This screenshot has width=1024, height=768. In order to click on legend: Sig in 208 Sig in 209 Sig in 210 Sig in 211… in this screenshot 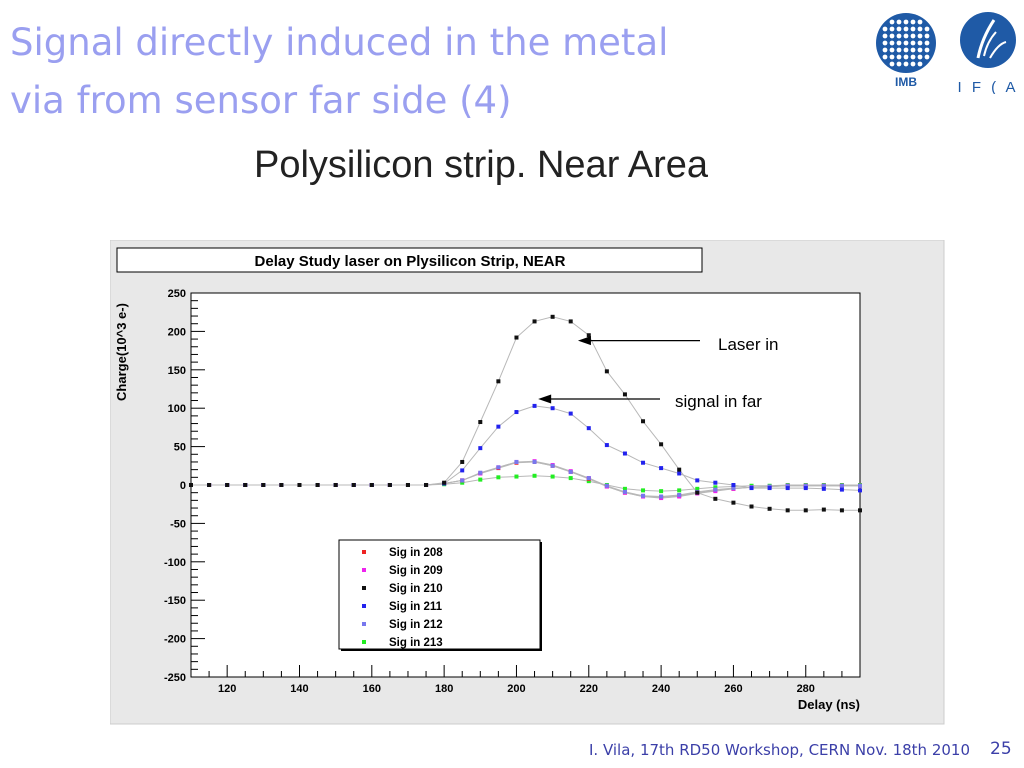, I will do `click(440, 595)`.